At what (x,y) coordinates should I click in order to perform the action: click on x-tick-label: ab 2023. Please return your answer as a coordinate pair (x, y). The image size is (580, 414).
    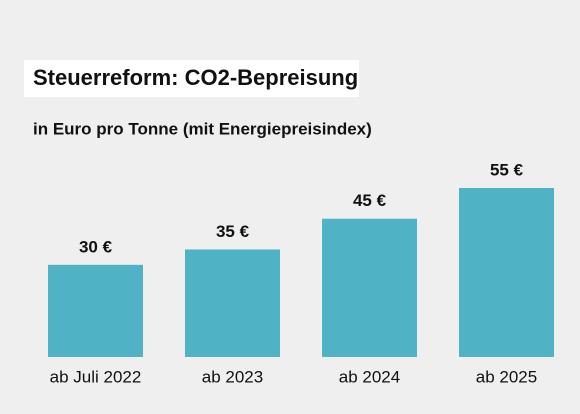
    Looking at the image, I should click on (232, 376).